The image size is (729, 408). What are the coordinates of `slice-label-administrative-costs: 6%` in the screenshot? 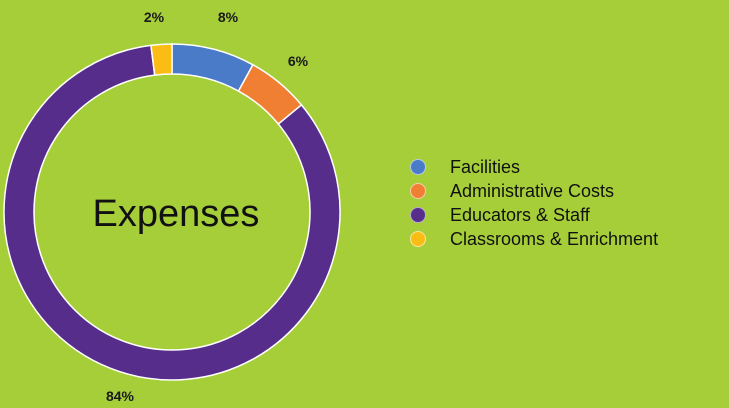 It's located at (298, 61).